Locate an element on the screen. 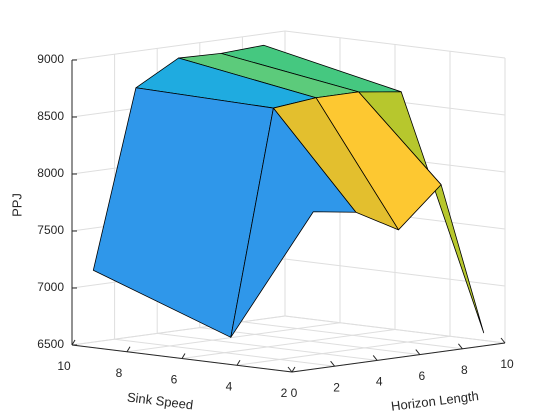 The width and height of the screenshot is (560, 420). x-axis-label: Sink Speed is located at coordinates (160, 400).